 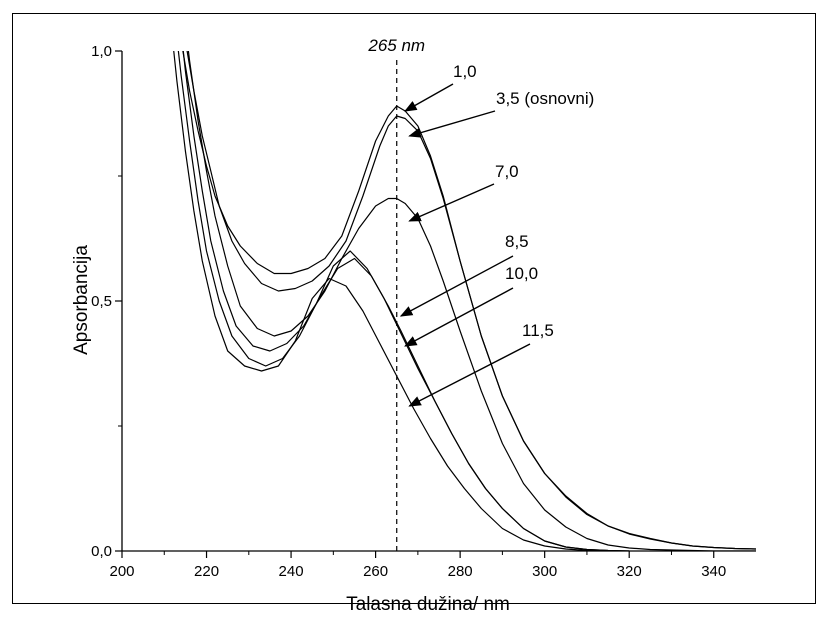 What do you see at coordinates (465, 71) in the screenshot?
I see `series-label-1: 1,0` at bounding box center [465, 71].